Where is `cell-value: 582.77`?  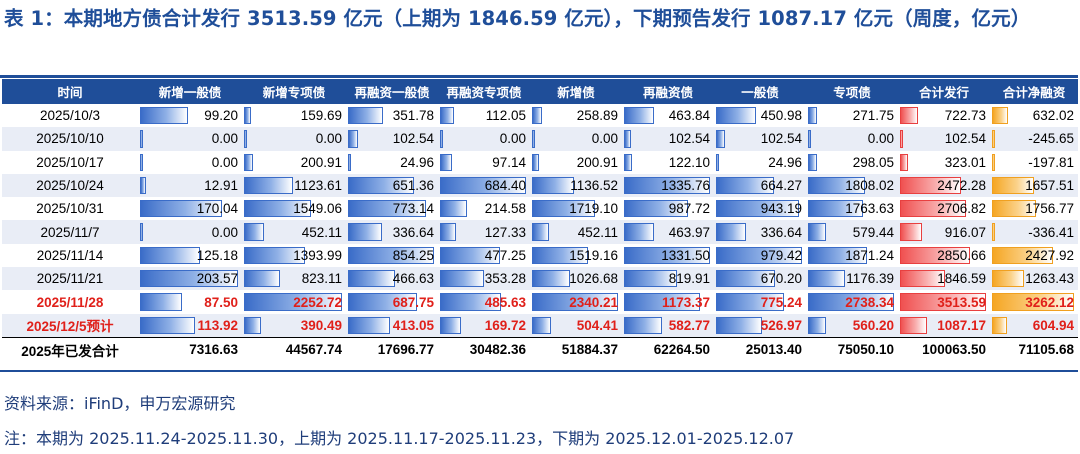 cell-value: 582.77 is located at coordinates (689, 325).